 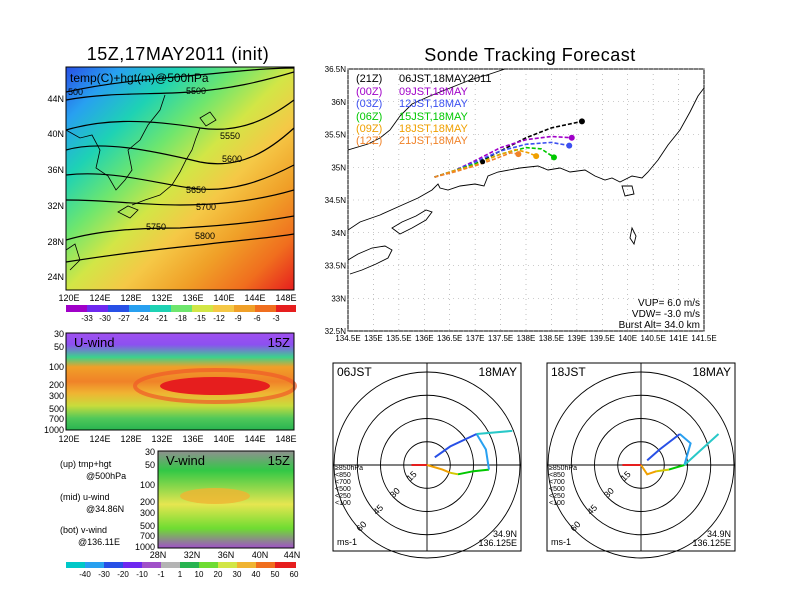 What do you see at coordinates (85, 497) in the screenshot?
I see `note-mid: (mid) u-wind` at bounding box center [85, 497].